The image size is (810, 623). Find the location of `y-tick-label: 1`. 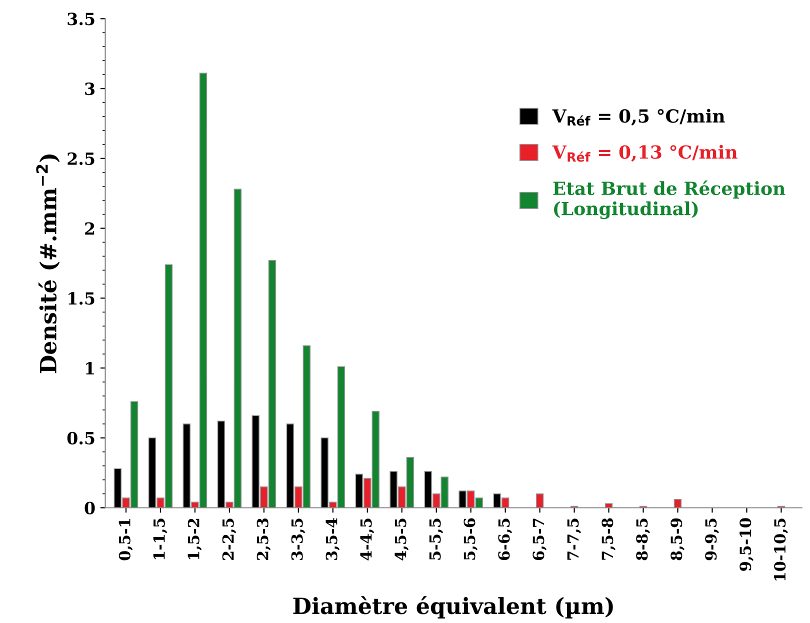

y-tick-label: 1 is located at coordinates (90, 368).